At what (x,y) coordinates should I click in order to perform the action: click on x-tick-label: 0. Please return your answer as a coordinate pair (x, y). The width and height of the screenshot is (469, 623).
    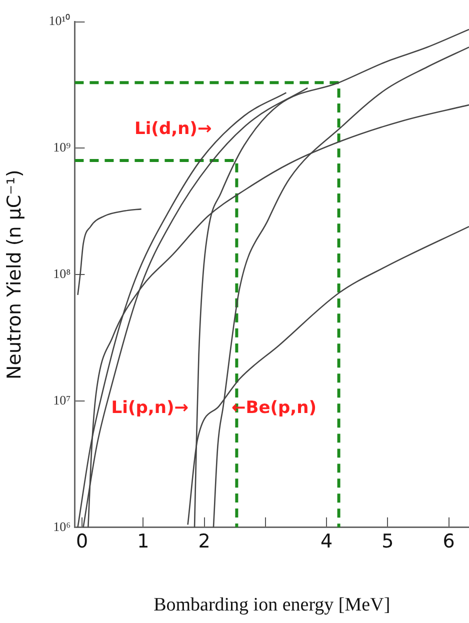
    Looking at the image, I should click on (82, 541).